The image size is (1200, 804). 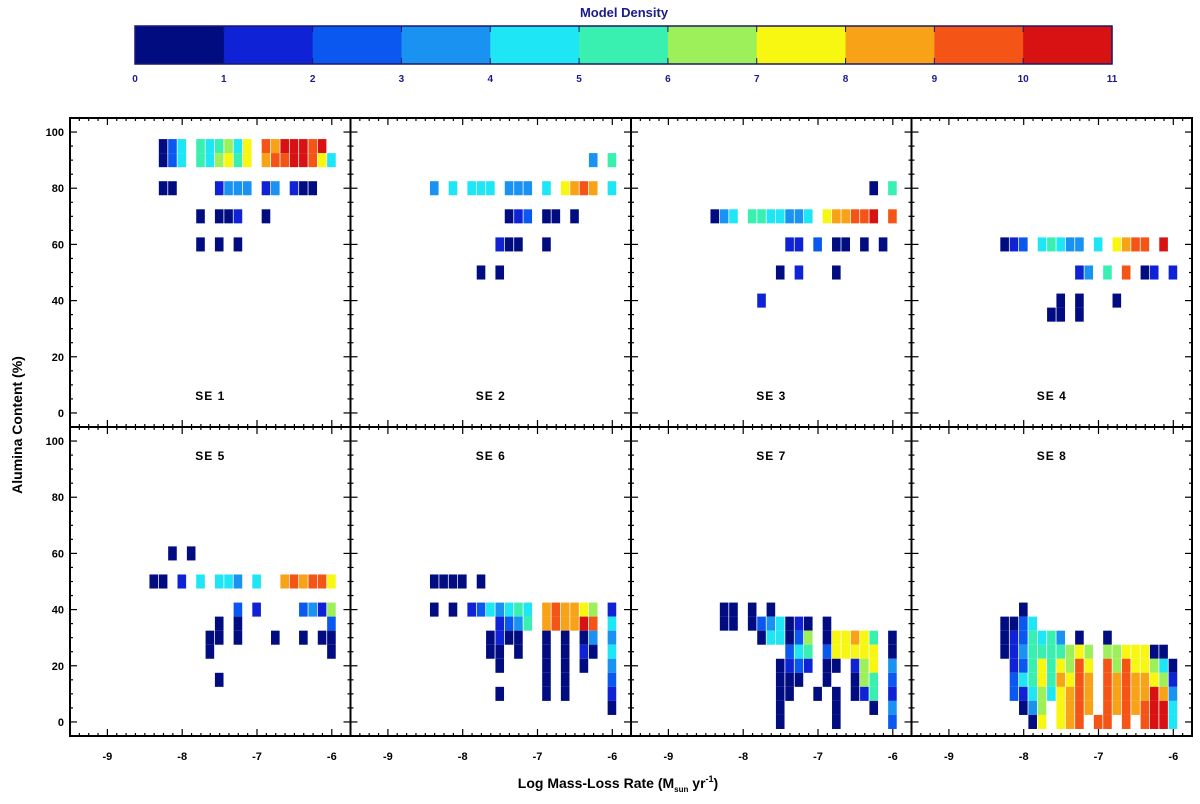 I want to click on y-tick-label: 40, so click(x=58, y=302).